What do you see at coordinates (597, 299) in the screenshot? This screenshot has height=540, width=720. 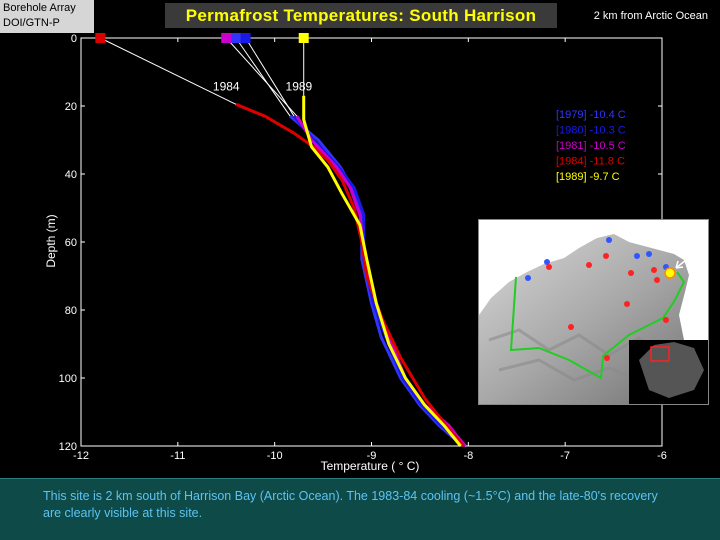 I see `borehole-sites` at bounding box center [597, 299].